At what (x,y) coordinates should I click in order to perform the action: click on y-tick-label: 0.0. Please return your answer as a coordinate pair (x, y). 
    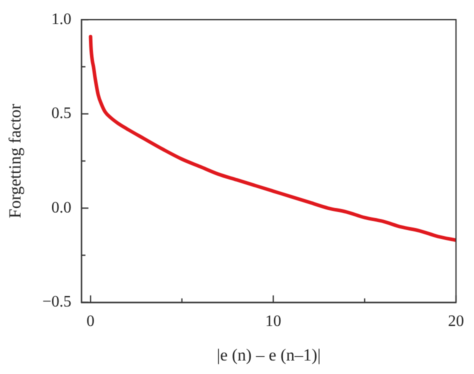
    Looking at the image, I should click on (61, 207).